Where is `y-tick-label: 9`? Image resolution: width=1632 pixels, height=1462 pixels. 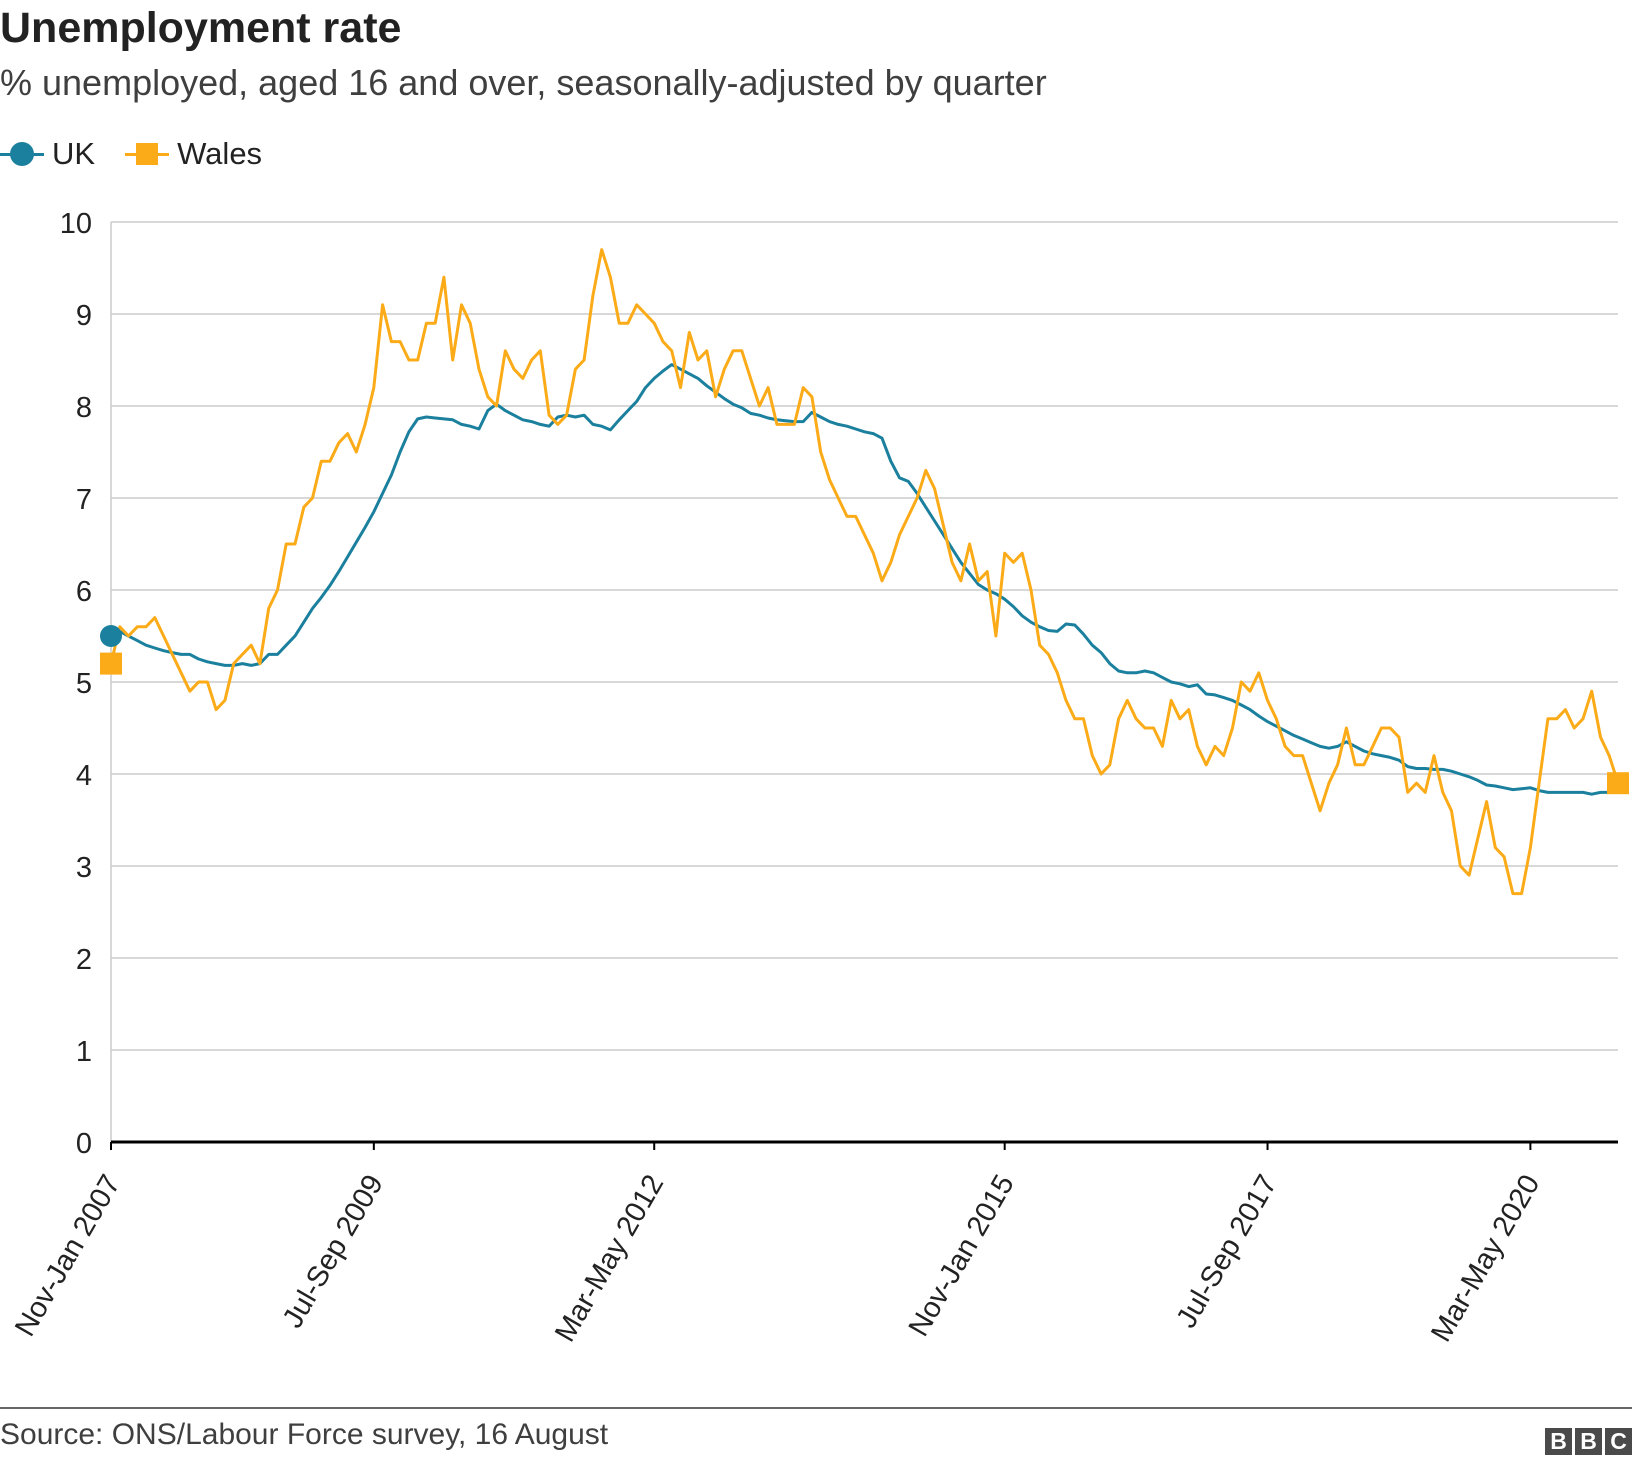 y-tick-label: 9 is located at coordinates (84, 316).